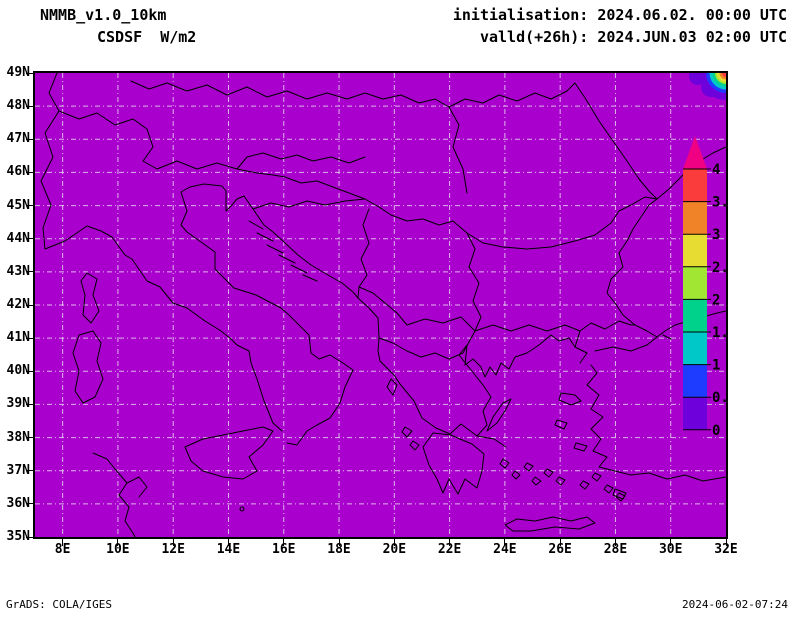  What do you see at coordinates (449, 549) in the screenshot?
I see `lon-label: 22E` at bounding box center [449, 549].